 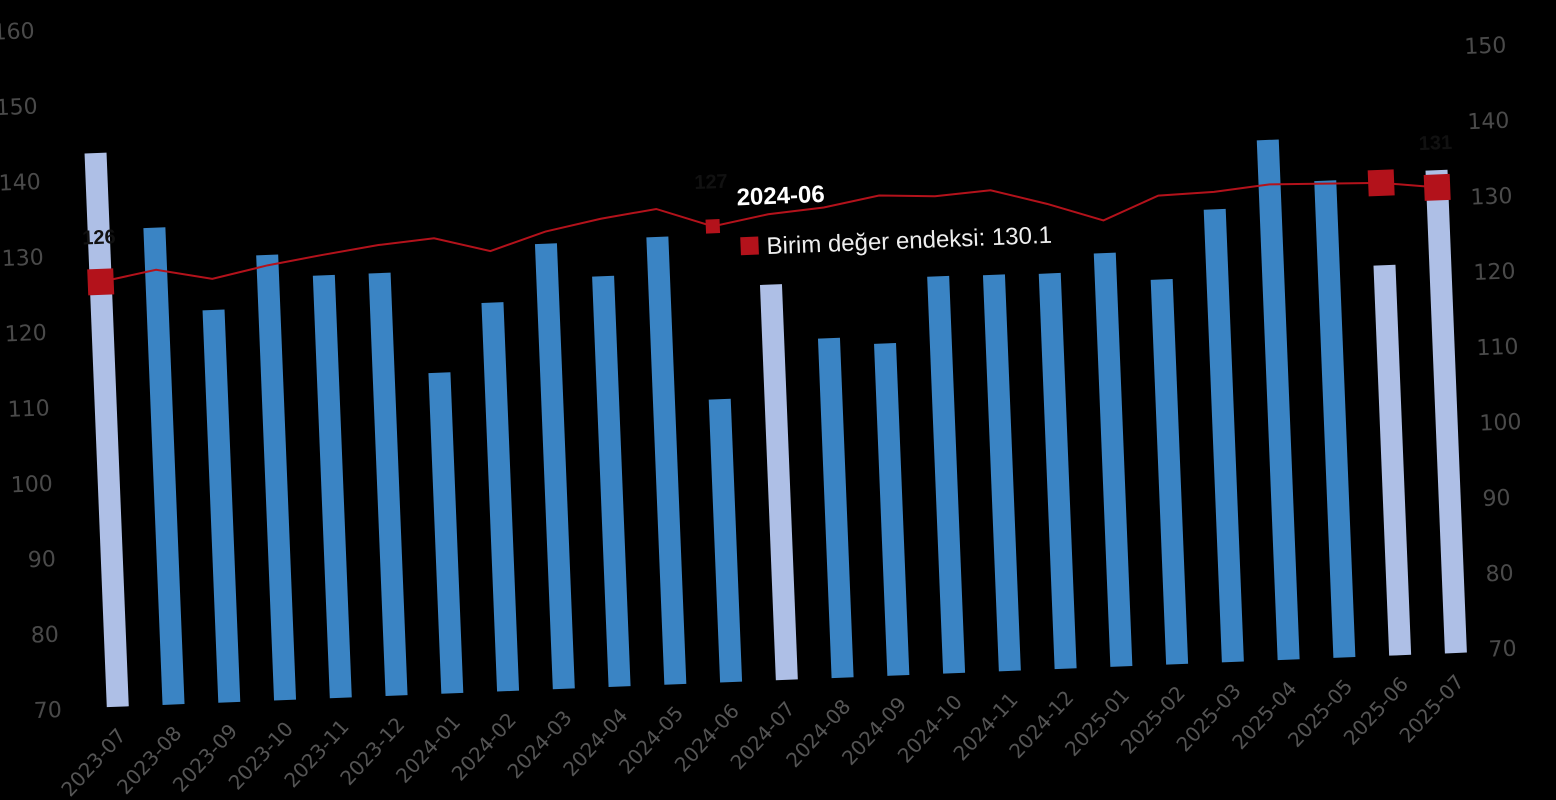 I want to click on left-axis-tick-label: 90, so click(x=41, y=560).